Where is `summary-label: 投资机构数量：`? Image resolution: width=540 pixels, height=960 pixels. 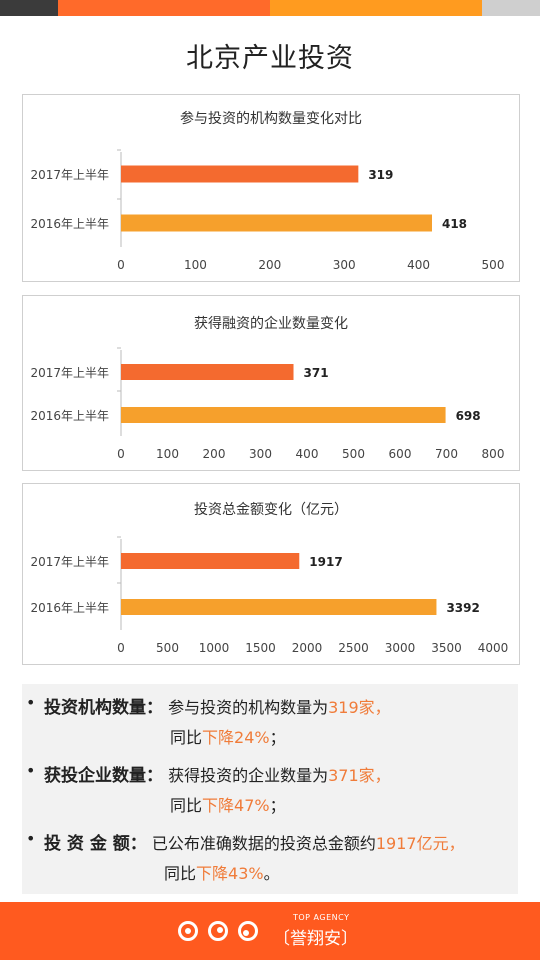
summary-label: 投资机构数量： is located at coordinates (103, 708).